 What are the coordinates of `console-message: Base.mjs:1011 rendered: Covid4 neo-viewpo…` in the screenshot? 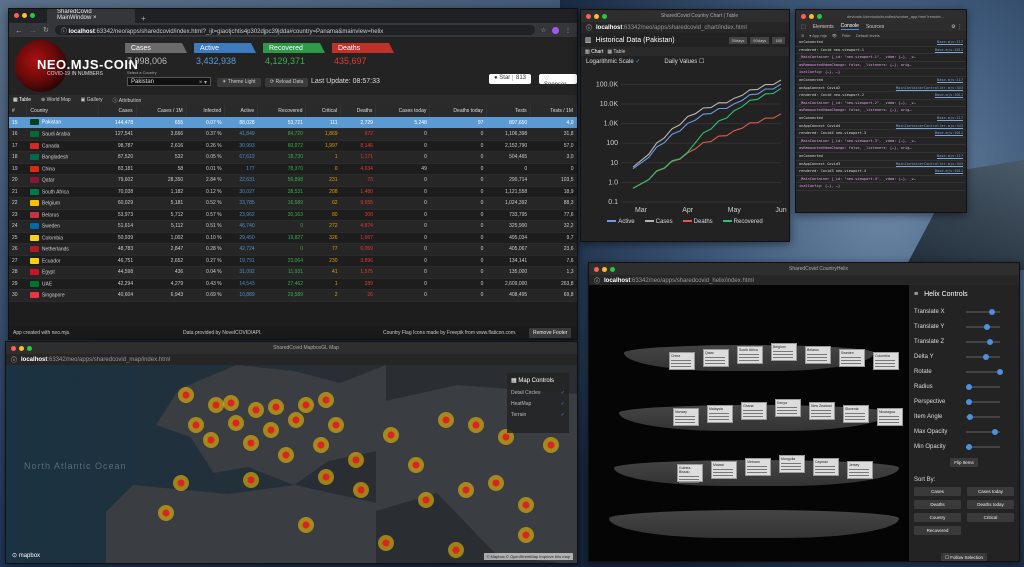 It's located at (881, 134).